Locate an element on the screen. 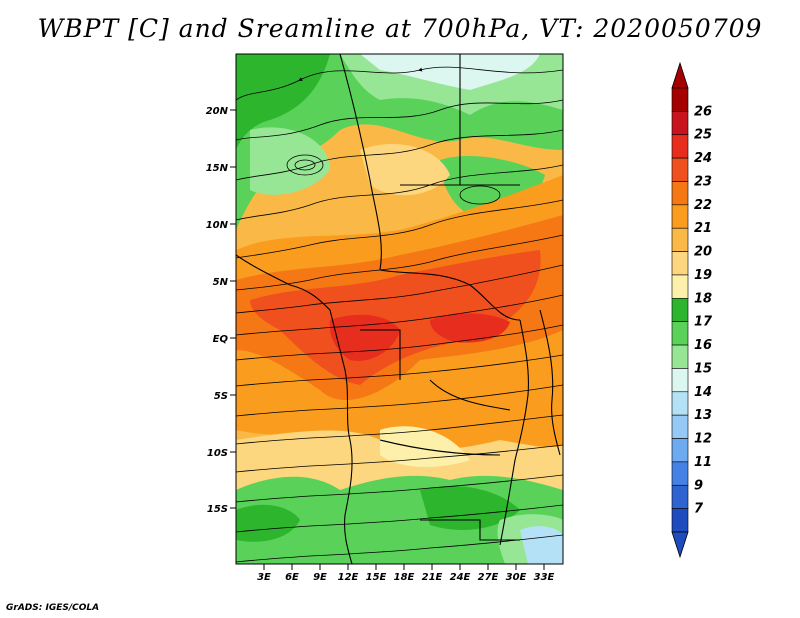 The height and width of the screenshot is (618, 800). lon-tick-label: 9E is located at coordinates (320, 577).